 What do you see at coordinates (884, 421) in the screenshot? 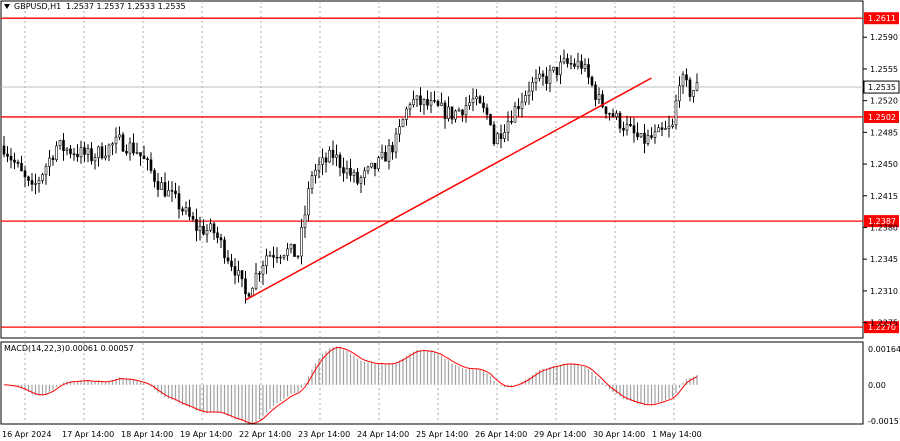
I see `macd-tick-bottom: -0.00157` at bounding box center [884, 421].